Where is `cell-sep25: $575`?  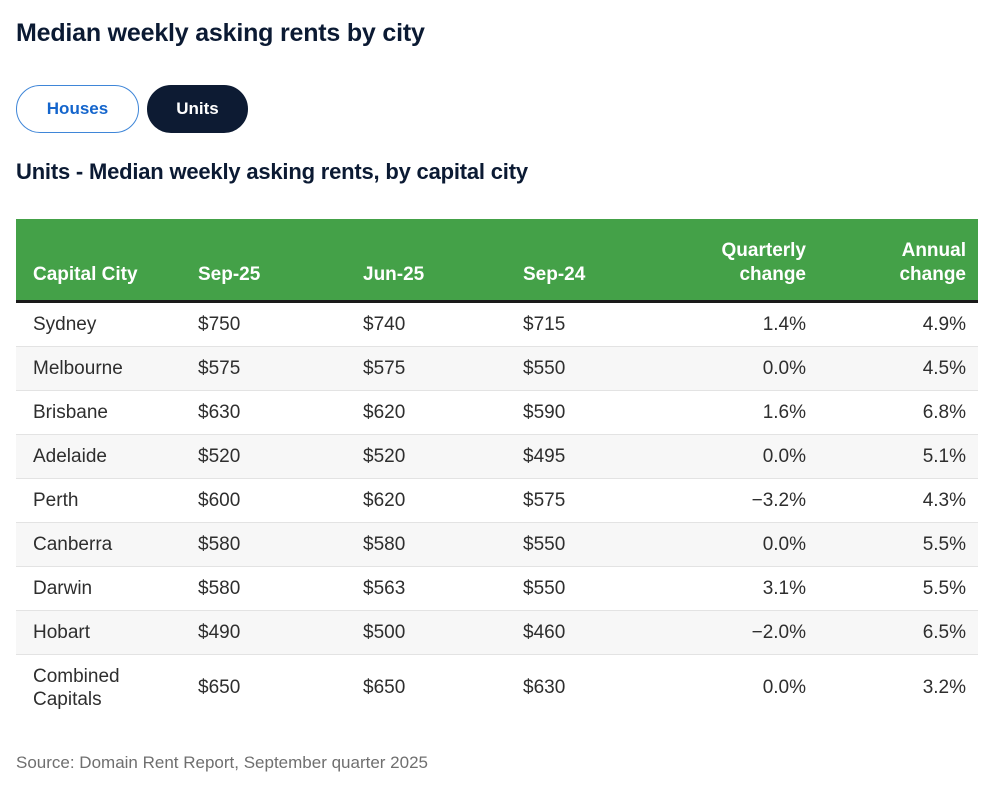 cell-sep25: $575 is located at coordinates (219, 368).